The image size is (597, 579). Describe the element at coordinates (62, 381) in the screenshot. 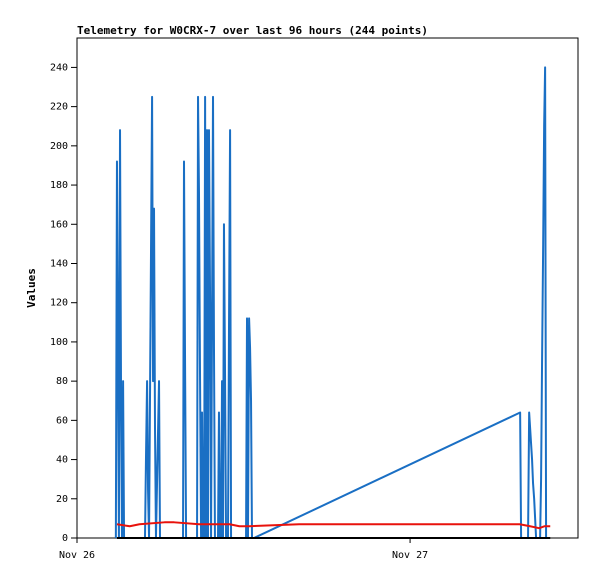

I see `y-tick-label: 80` at that location.